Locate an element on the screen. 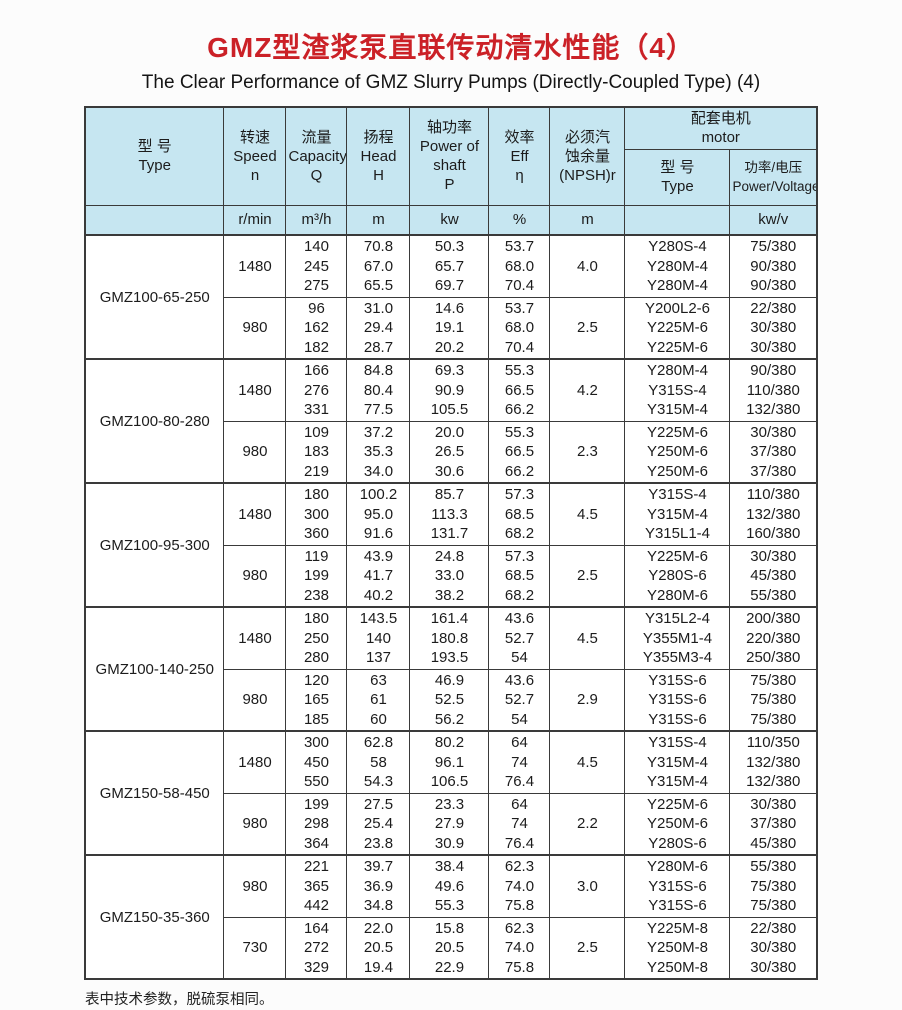  unit-speed: r/min is located at coordinates (255, 220).